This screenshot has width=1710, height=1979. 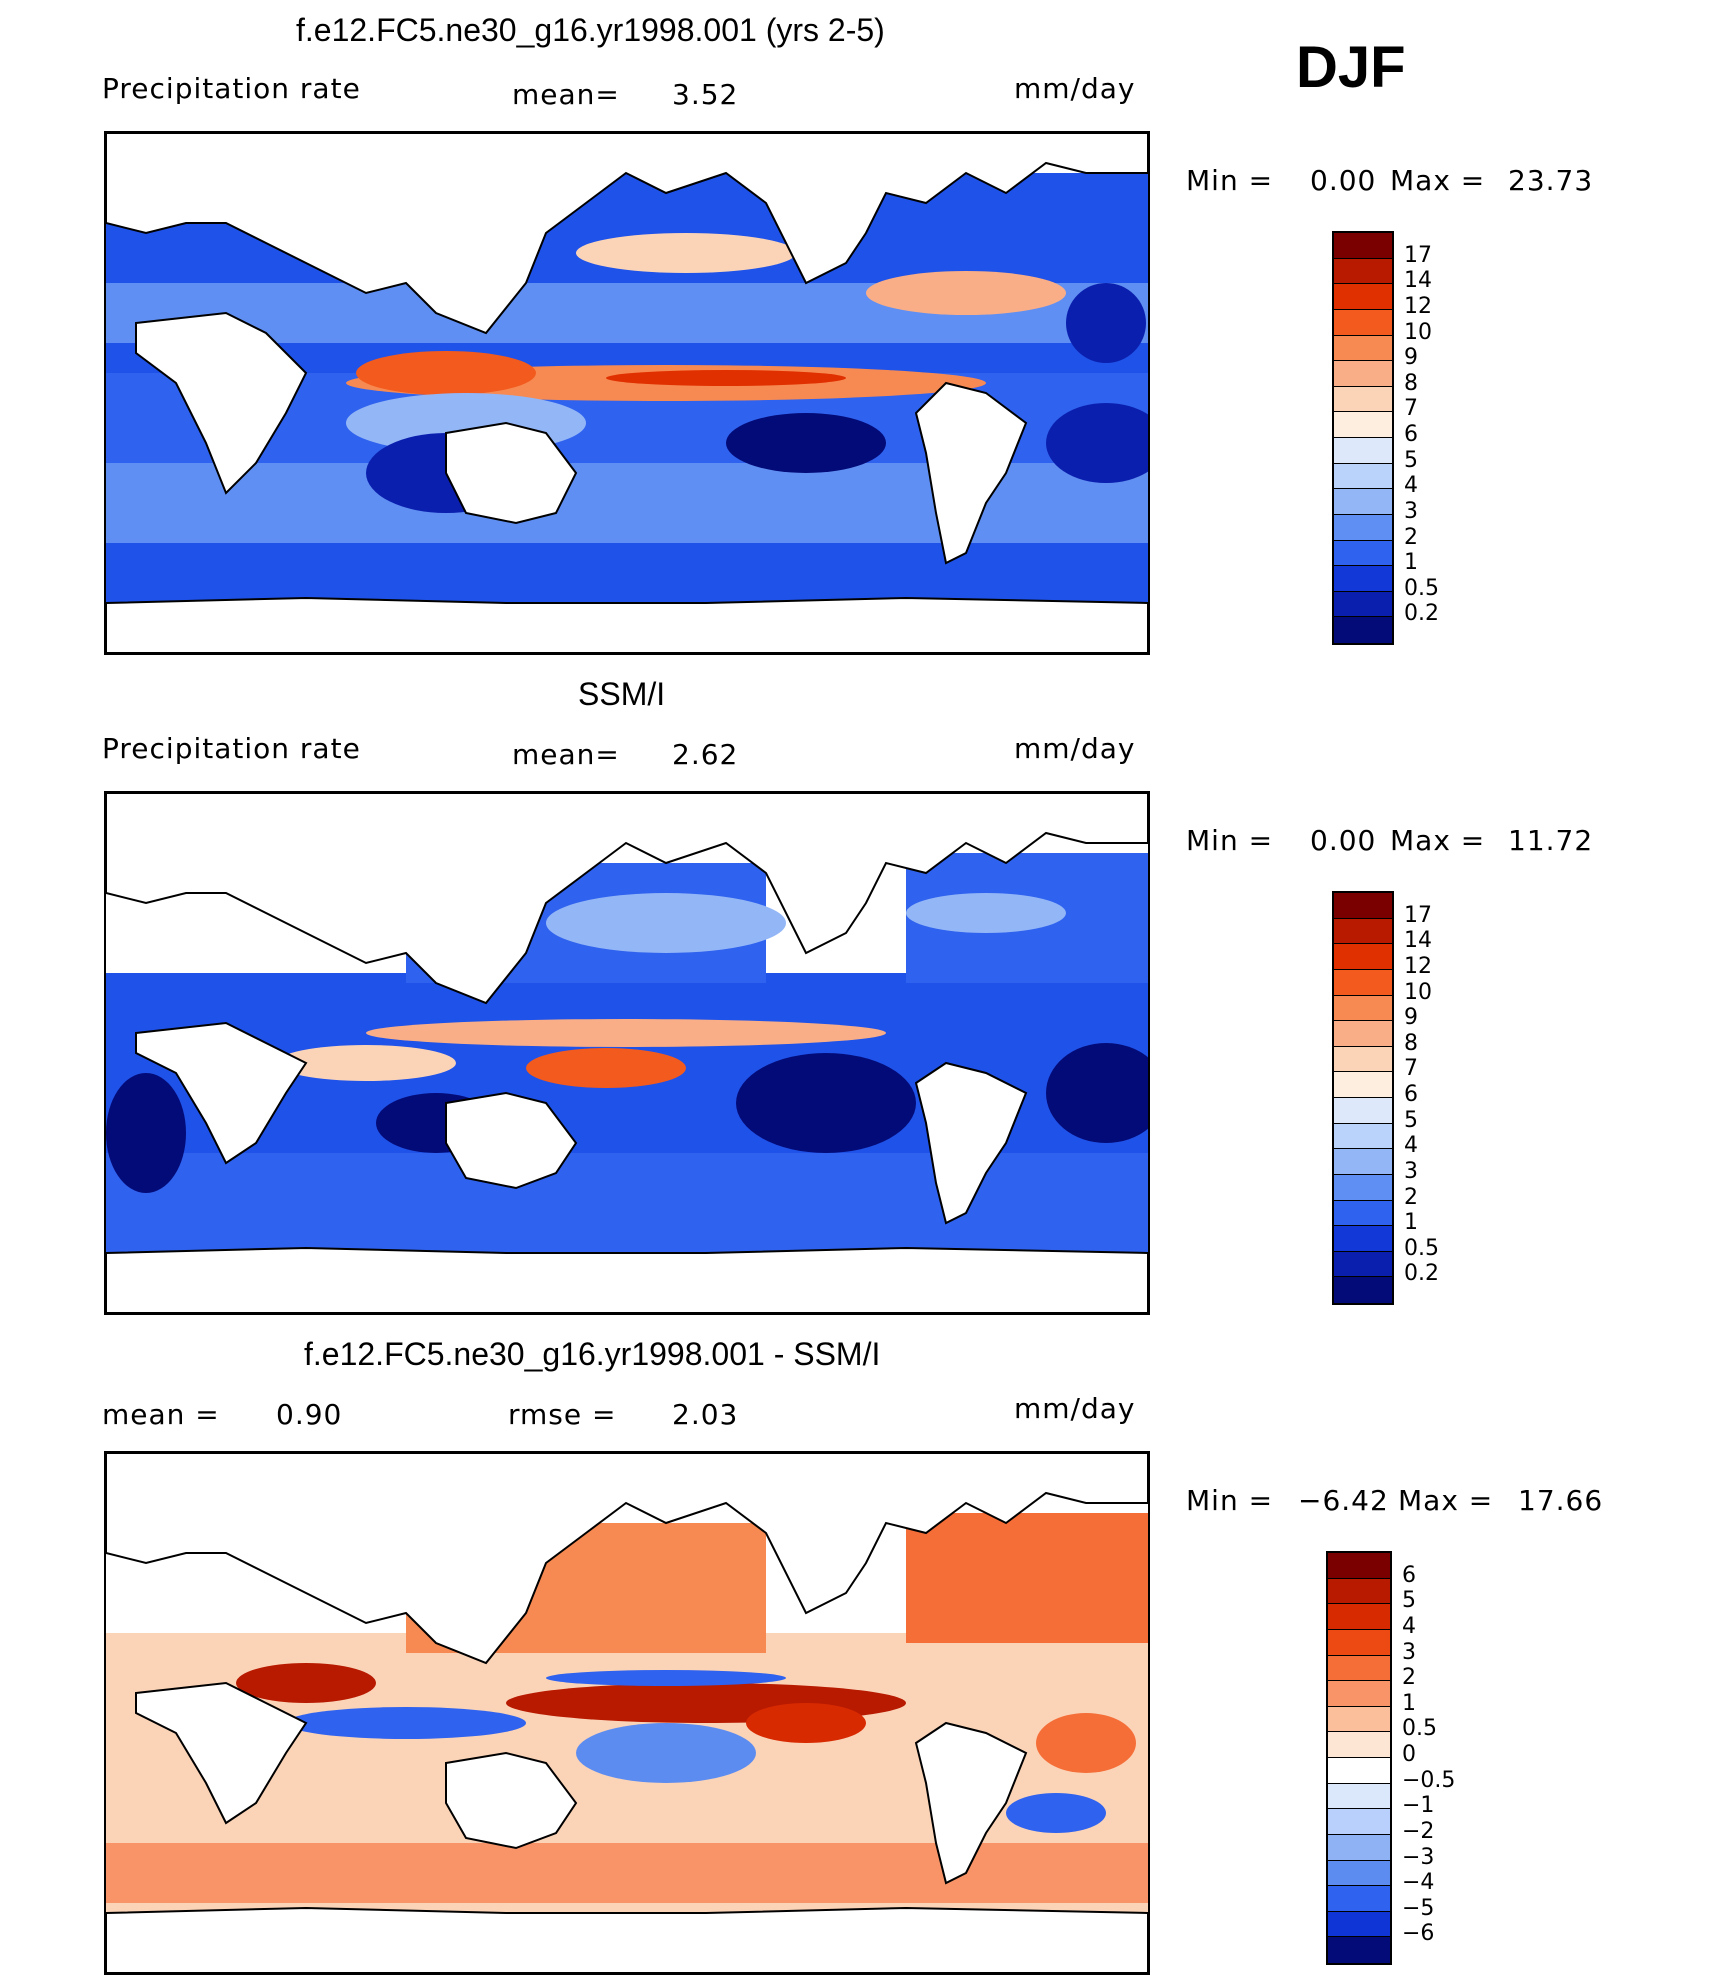 What do you see at coordinates (622, 694) in the screenshot?
I see `panel-2-title: SSM/I` at bounding box center [622, 694].